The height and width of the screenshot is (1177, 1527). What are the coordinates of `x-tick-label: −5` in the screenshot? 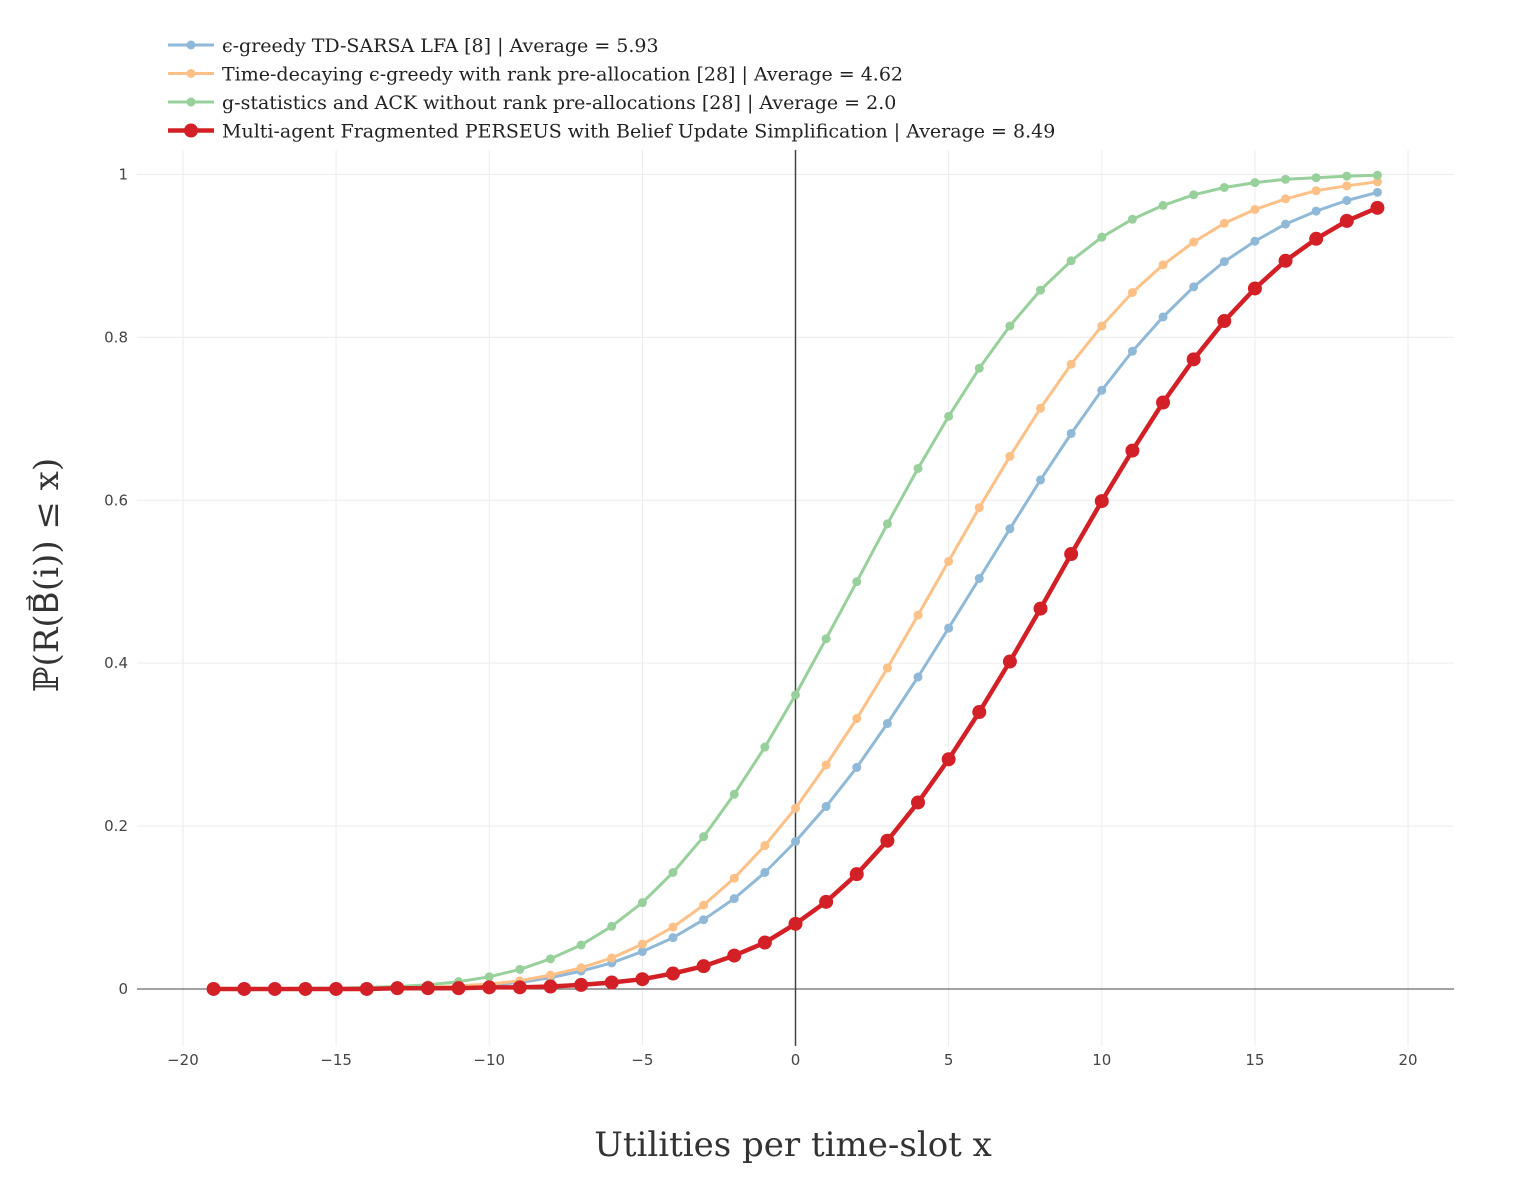 It's located at (642, 1060).